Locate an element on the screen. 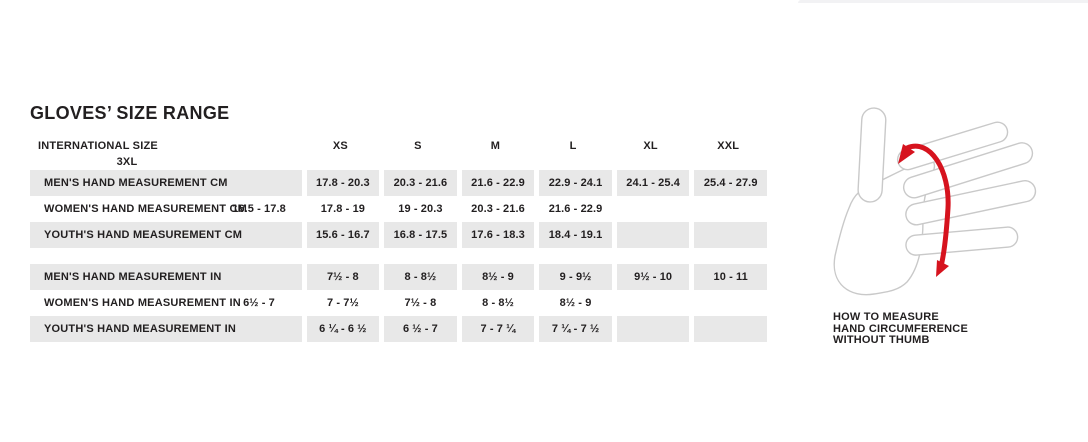 This screenshot has height=442, width=1088. row-label: MEN'S HAND MEASUREMENT CM is located at coordinates (166, 183).